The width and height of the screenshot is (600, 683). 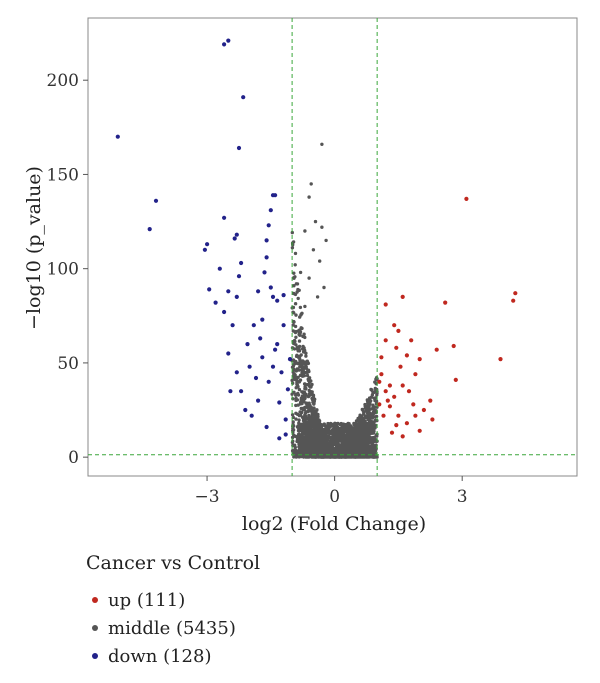 What do you see at coordinates (95, 656) in the screenshot?
I see `legend-dot-down-icon` at bounding box center [95, 656].